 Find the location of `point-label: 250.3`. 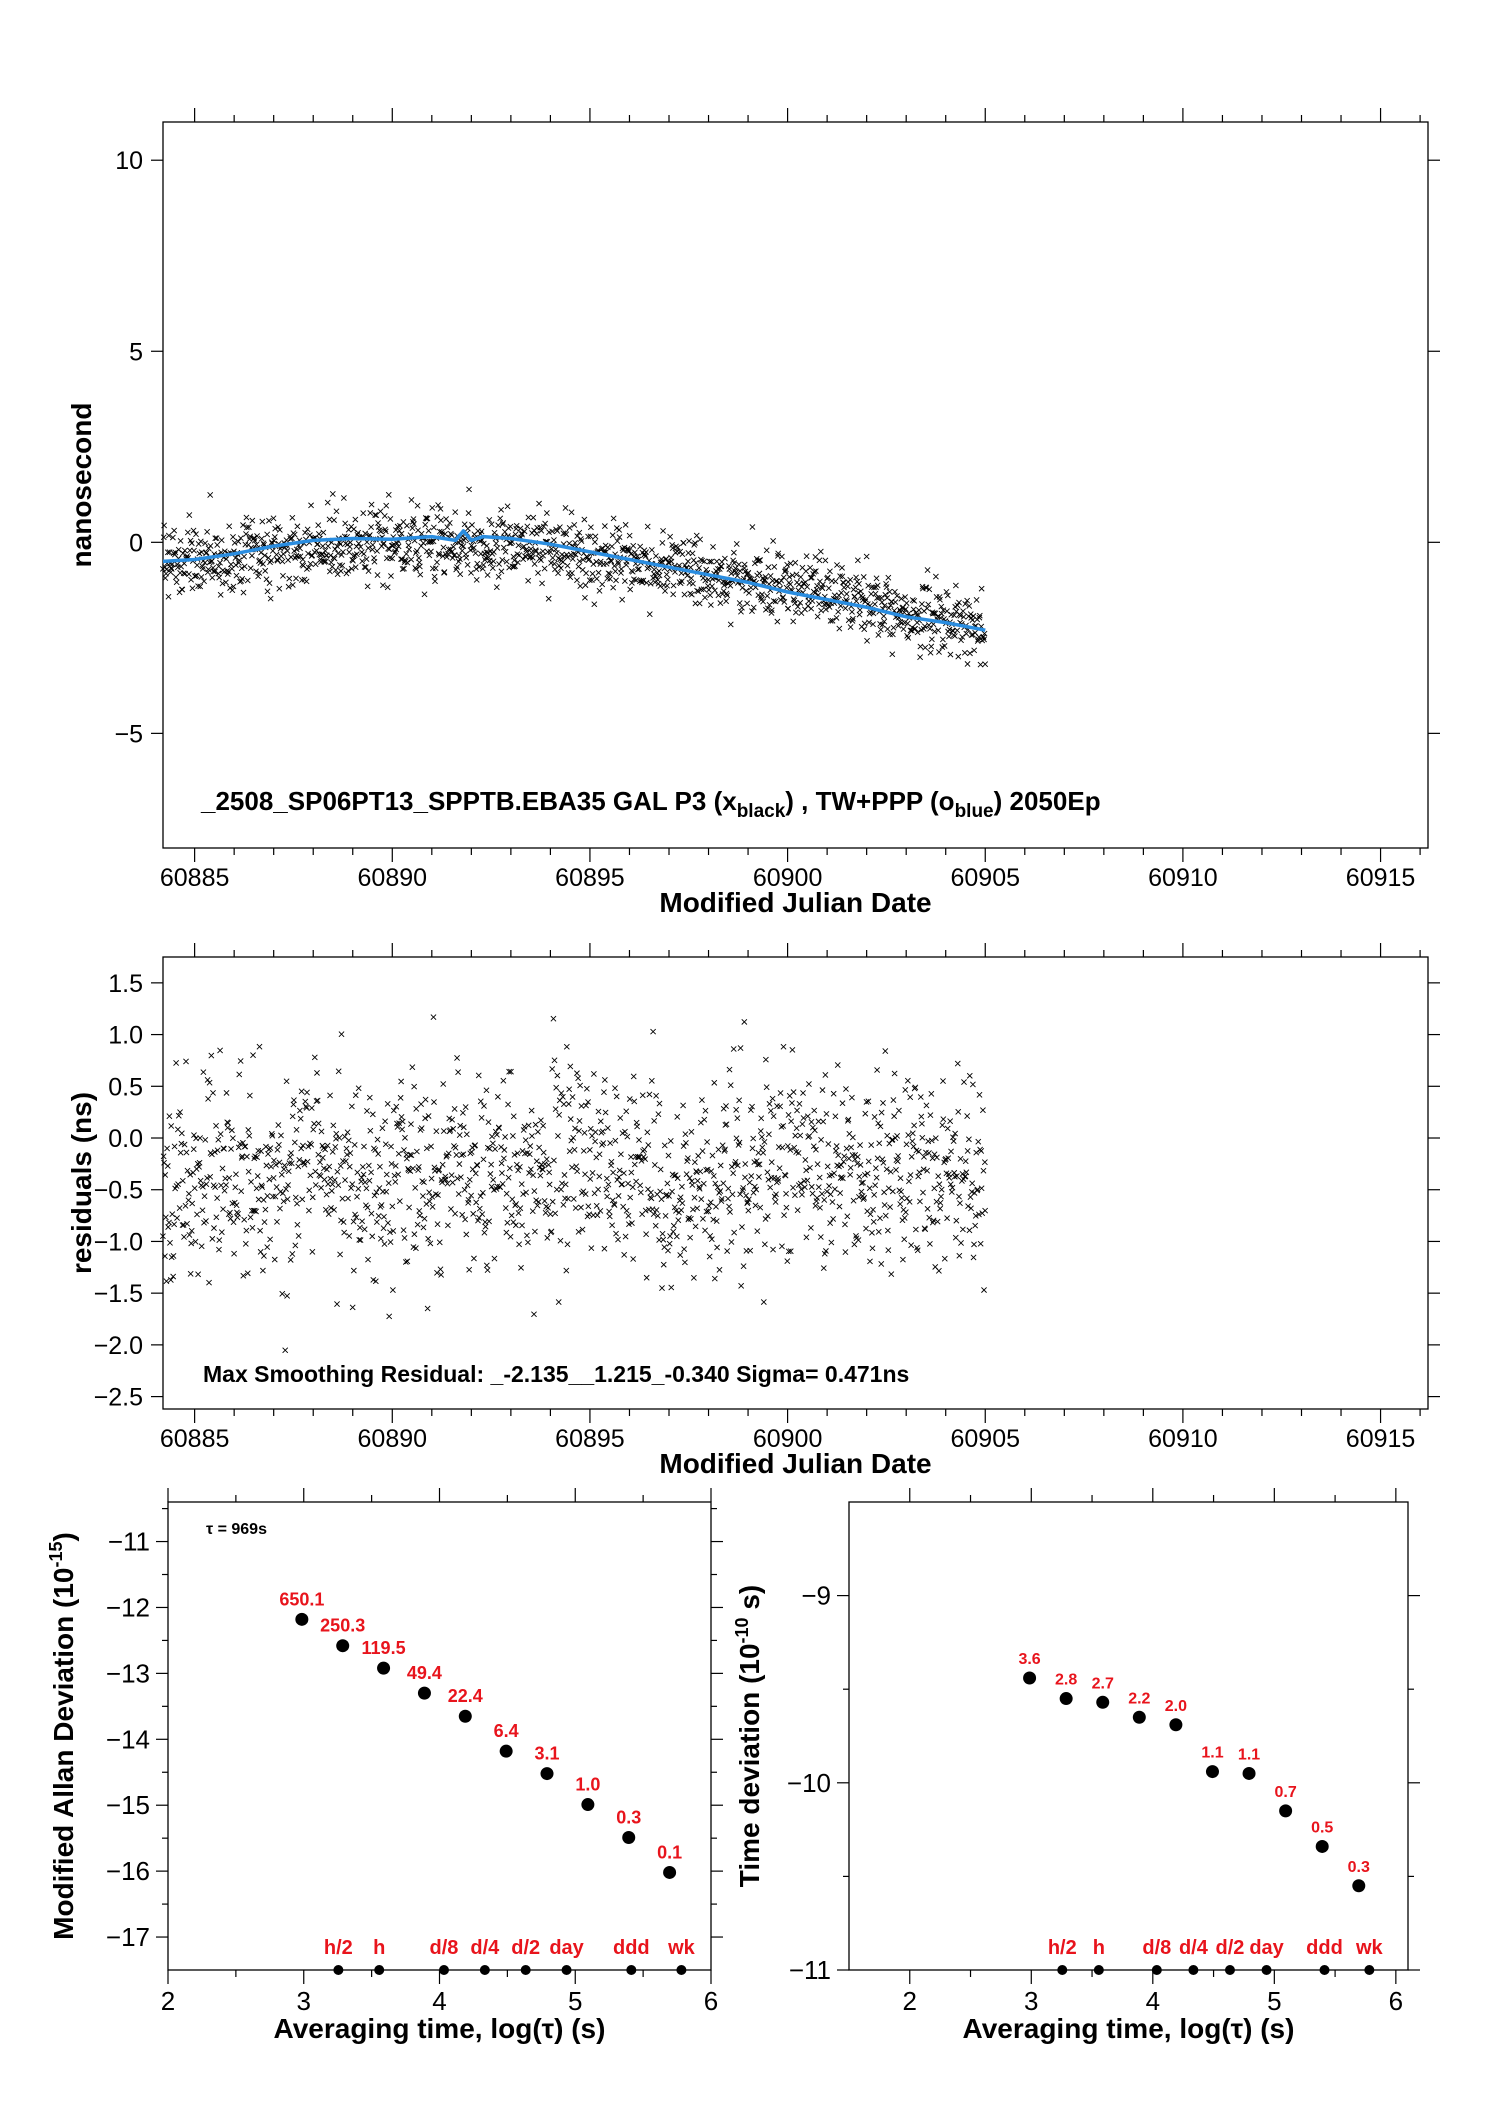

point-label: 250.3 is located at coordinates (342, 1626).